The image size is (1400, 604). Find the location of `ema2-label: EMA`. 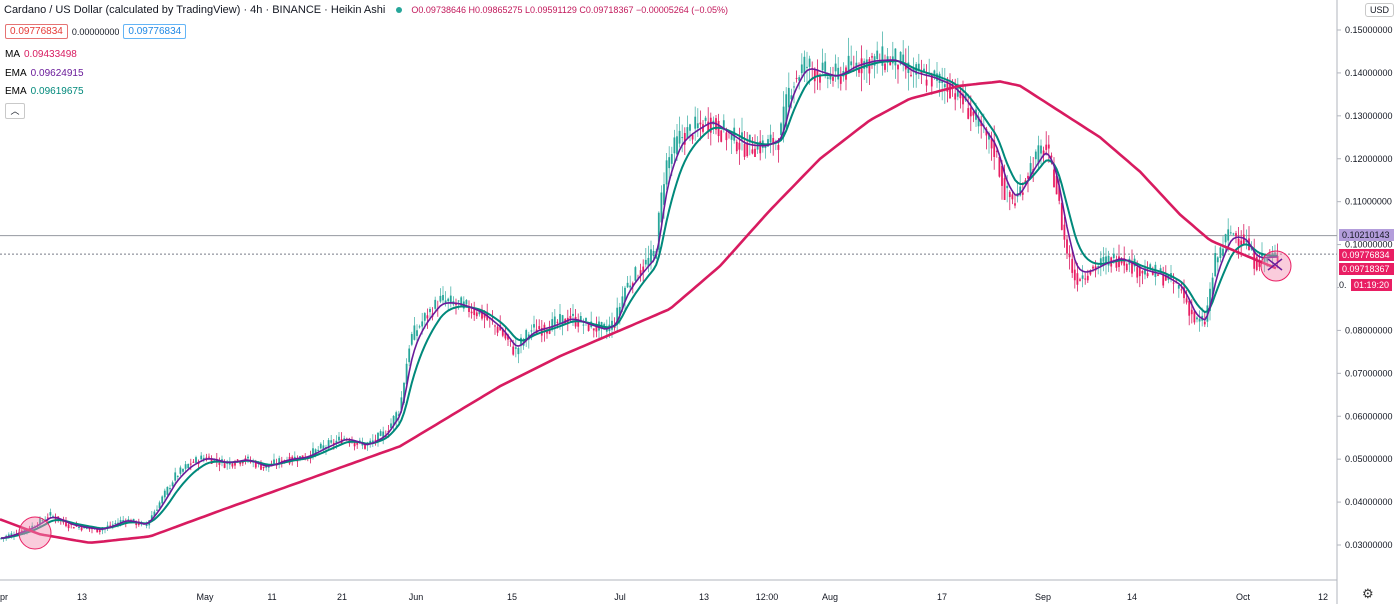

ema2-label: EMA is located at coordinates (16, 91).